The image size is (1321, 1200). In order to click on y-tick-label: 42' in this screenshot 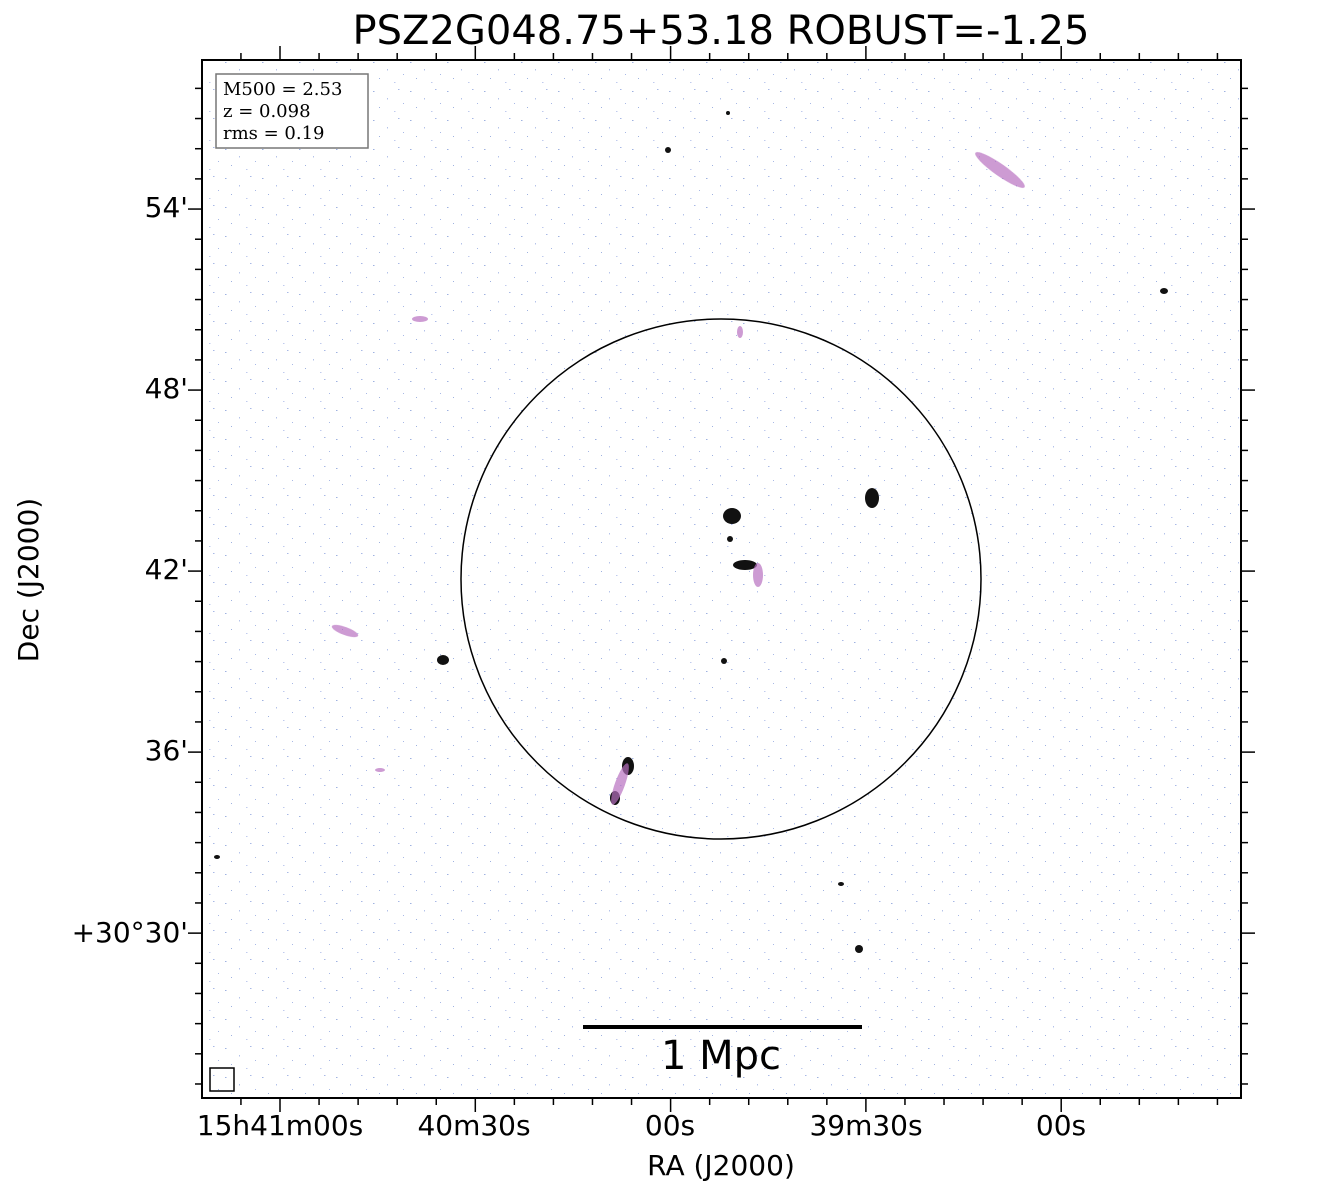, I will do `click(166, 569)`.